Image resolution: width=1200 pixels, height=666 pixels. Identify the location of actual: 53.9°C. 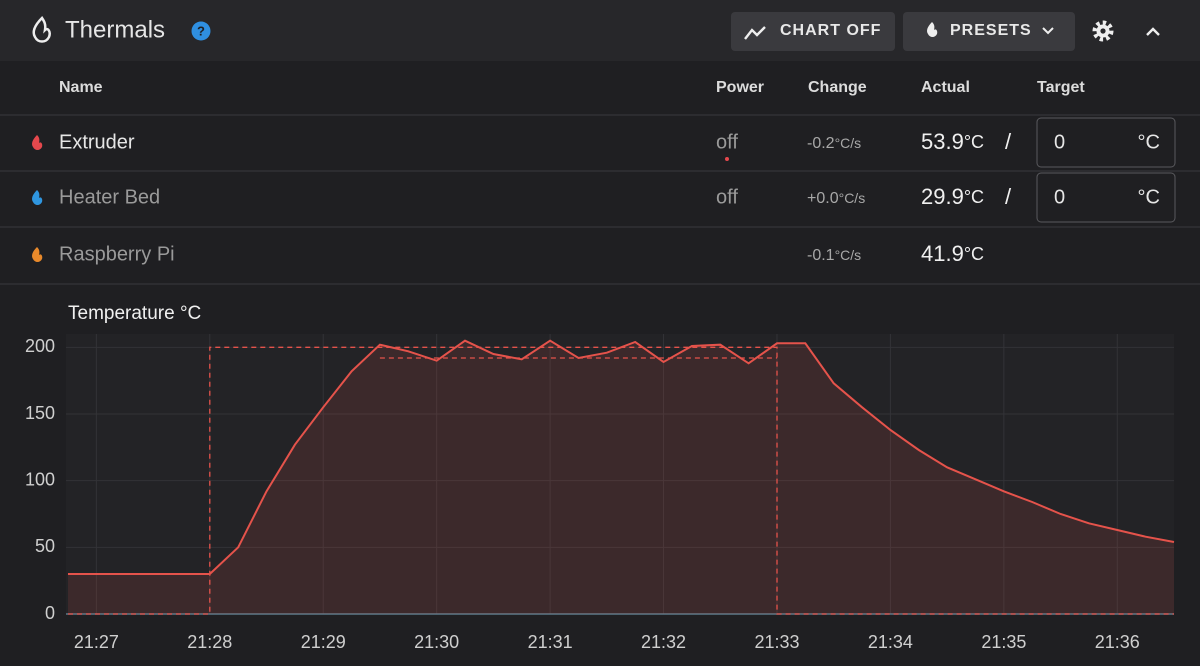
(952, 141).